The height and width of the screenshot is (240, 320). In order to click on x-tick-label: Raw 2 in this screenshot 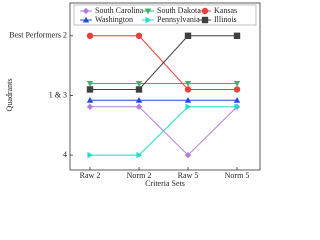, I will do `click(90, 175)`.